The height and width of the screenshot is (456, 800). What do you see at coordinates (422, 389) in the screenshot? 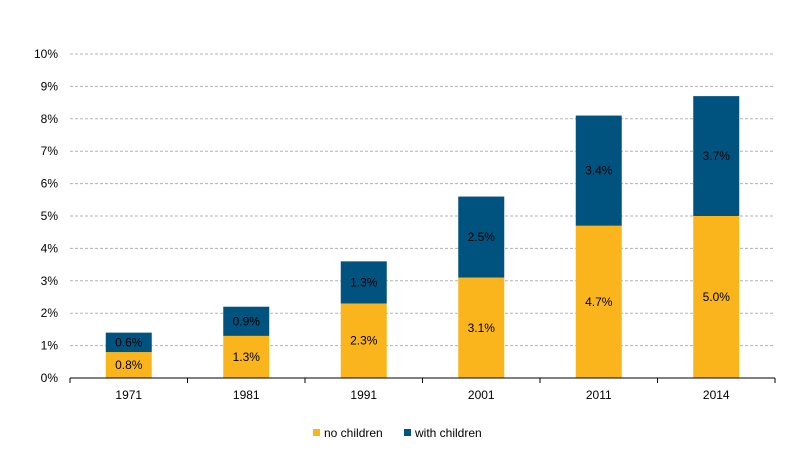
I see `x-axis: 1971 1981 1991 2001 2011 2014` at bounding box center [422, 389].